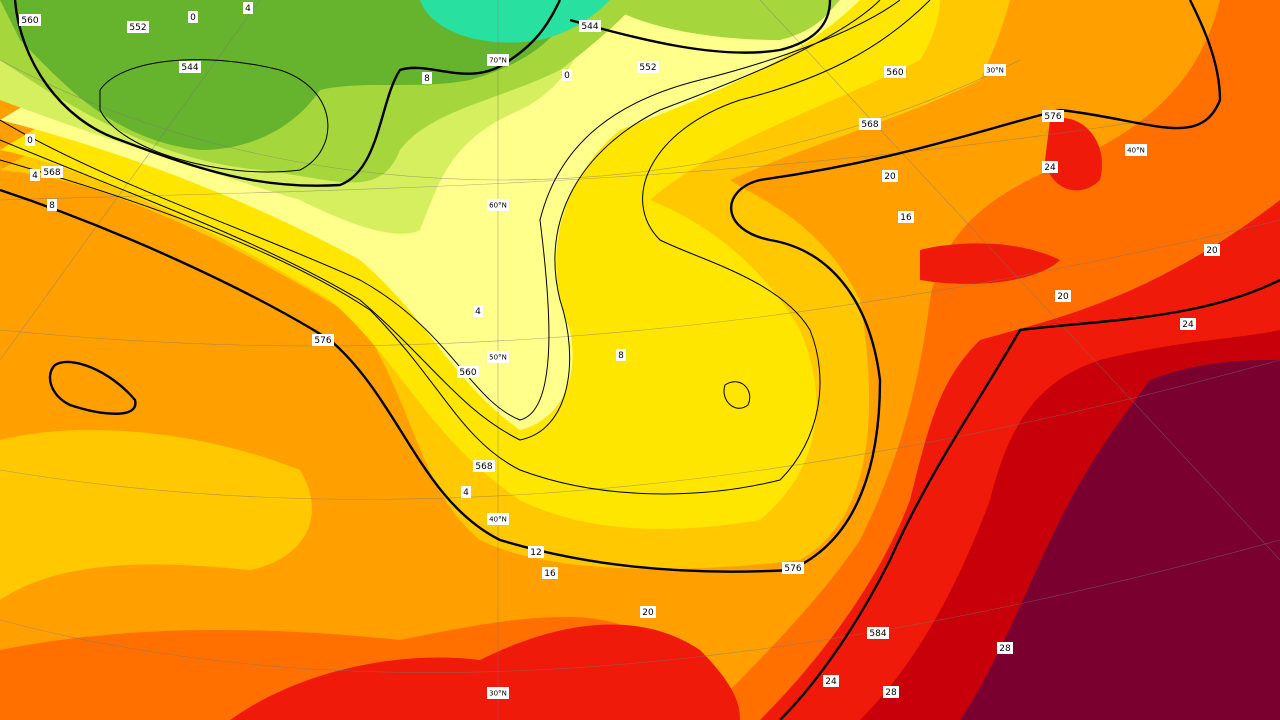 Image resolution: width=1280 pixels, height=720 pixels. What do you see at coordinates (515, 21) in the screenshot?
I see `field-teal` at bounding box center [515, 21].